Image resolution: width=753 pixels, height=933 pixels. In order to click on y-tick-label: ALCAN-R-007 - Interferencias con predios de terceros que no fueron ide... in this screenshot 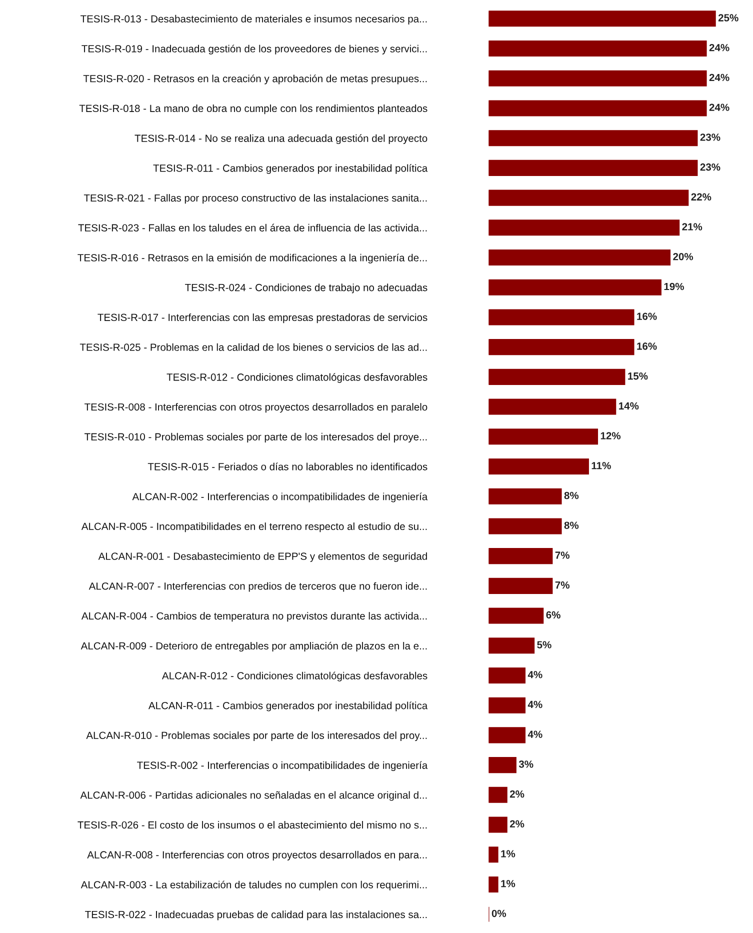, I will do `click(257, 587)`.